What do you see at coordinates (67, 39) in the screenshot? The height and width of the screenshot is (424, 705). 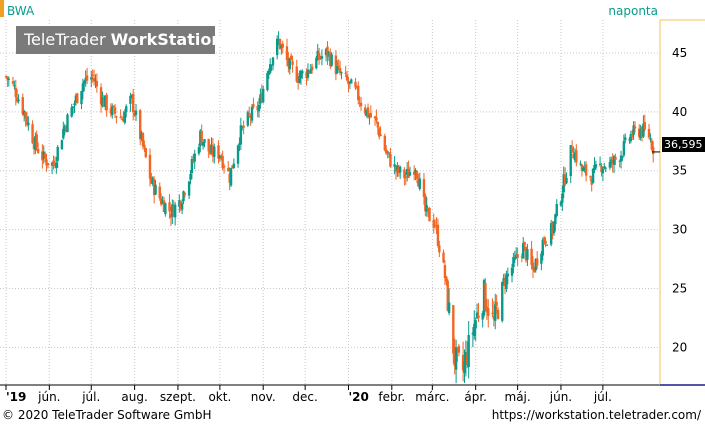 I see `logo-regular: TeleTrader` at bounding box center [67, 39].